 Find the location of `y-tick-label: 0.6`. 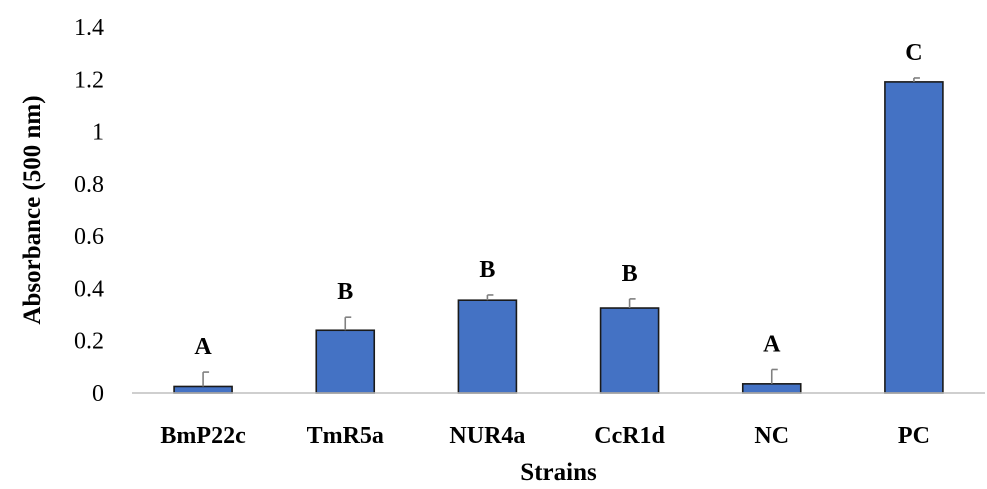

y-tick-label: 0.6 is located at coordinates (89, 237).